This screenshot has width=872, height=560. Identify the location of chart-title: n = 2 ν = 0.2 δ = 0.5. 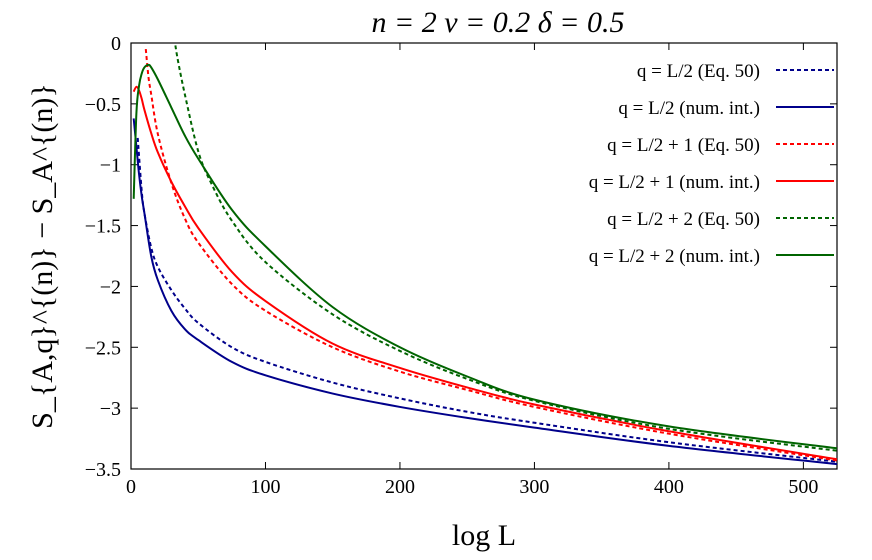
(498, 22).